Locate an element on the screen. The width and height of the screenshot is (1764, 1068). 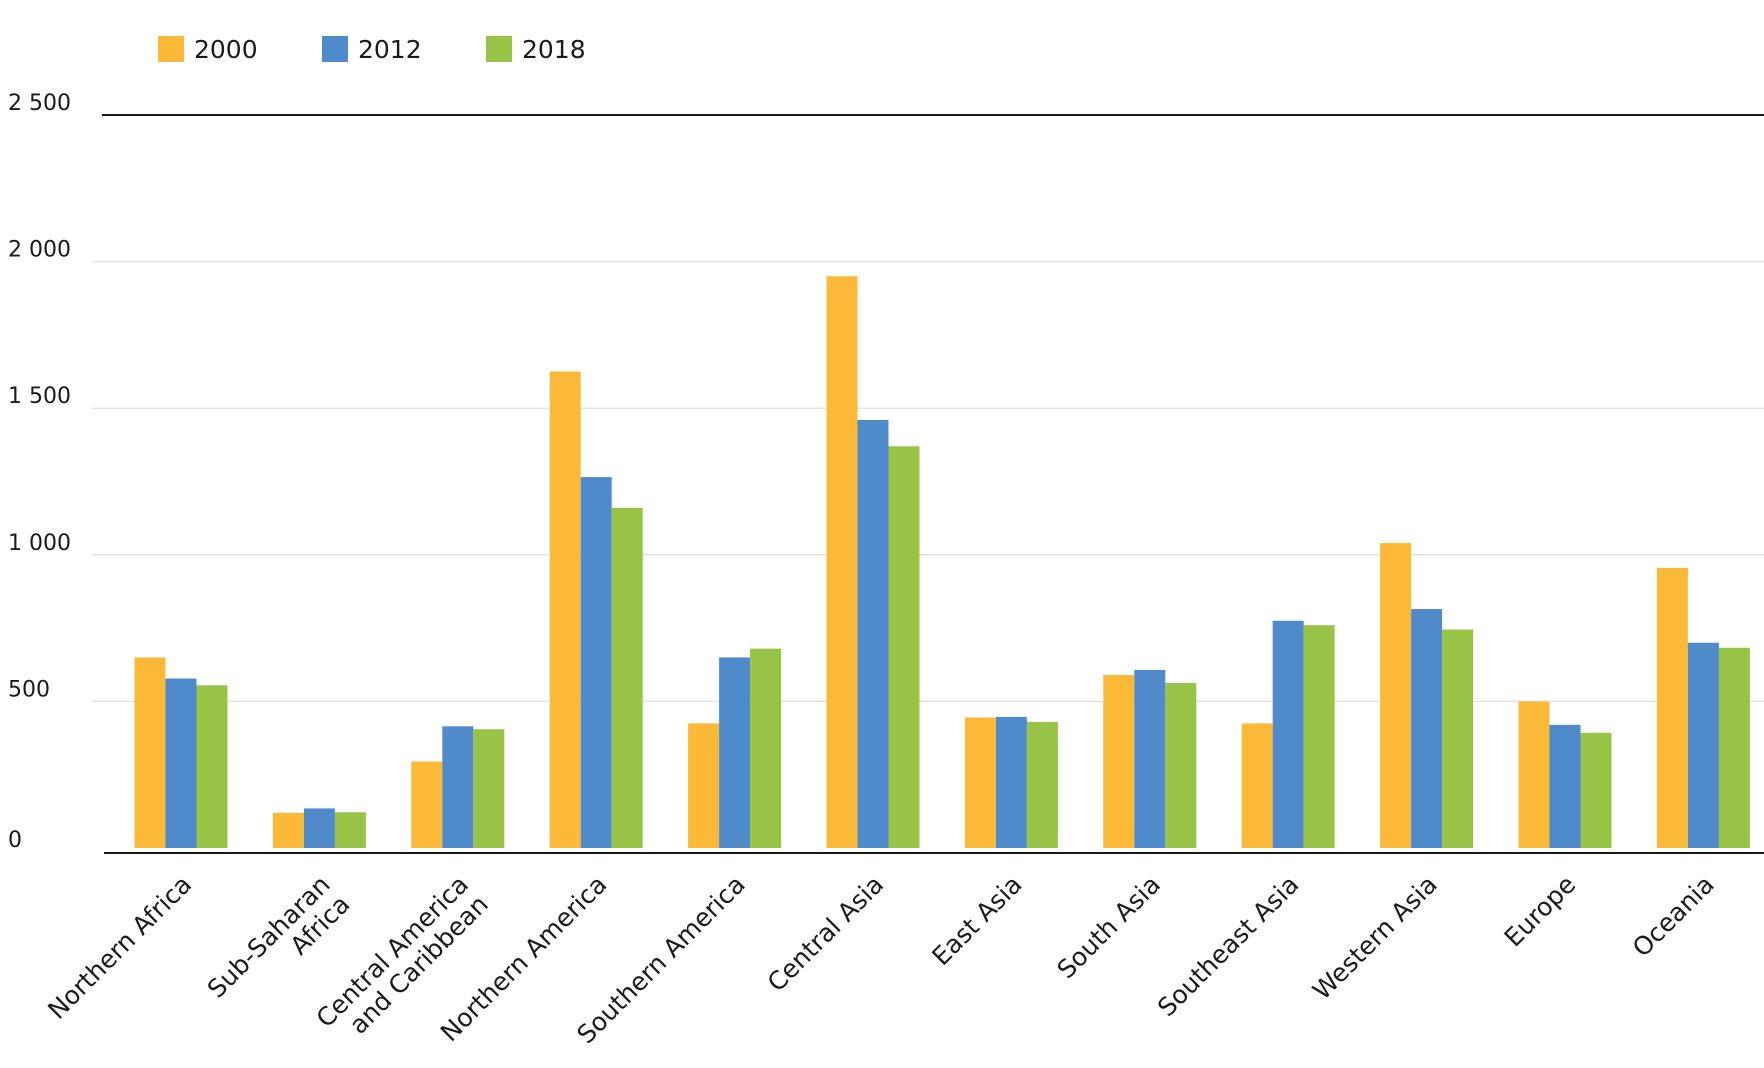
legend-label-2012: 2012 is located at coordinates (390, 49).